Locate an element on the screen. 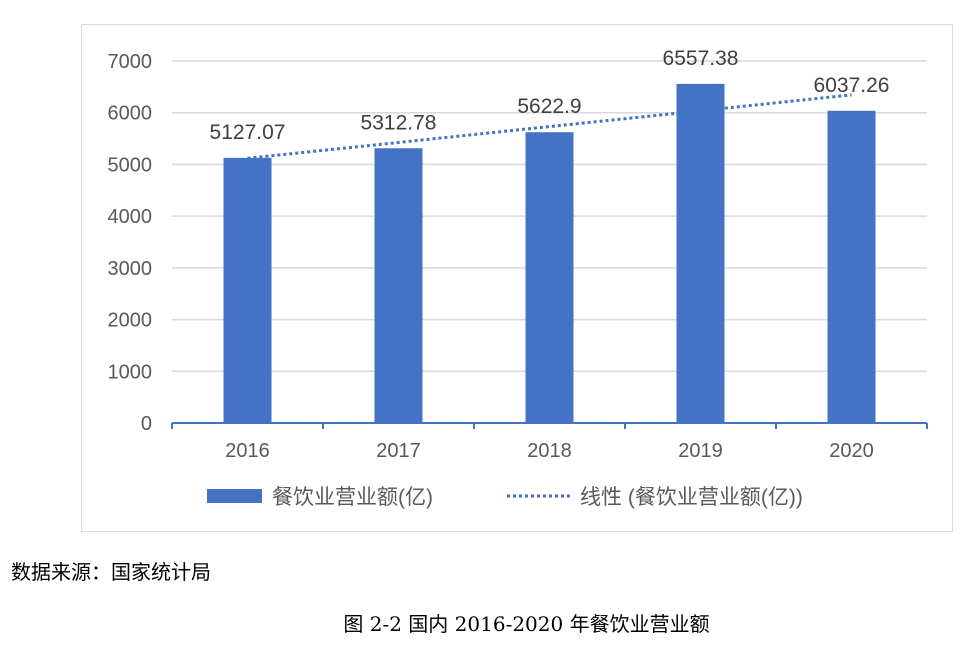  y-tick-label: 6000 is located at coordinates (130, 114).